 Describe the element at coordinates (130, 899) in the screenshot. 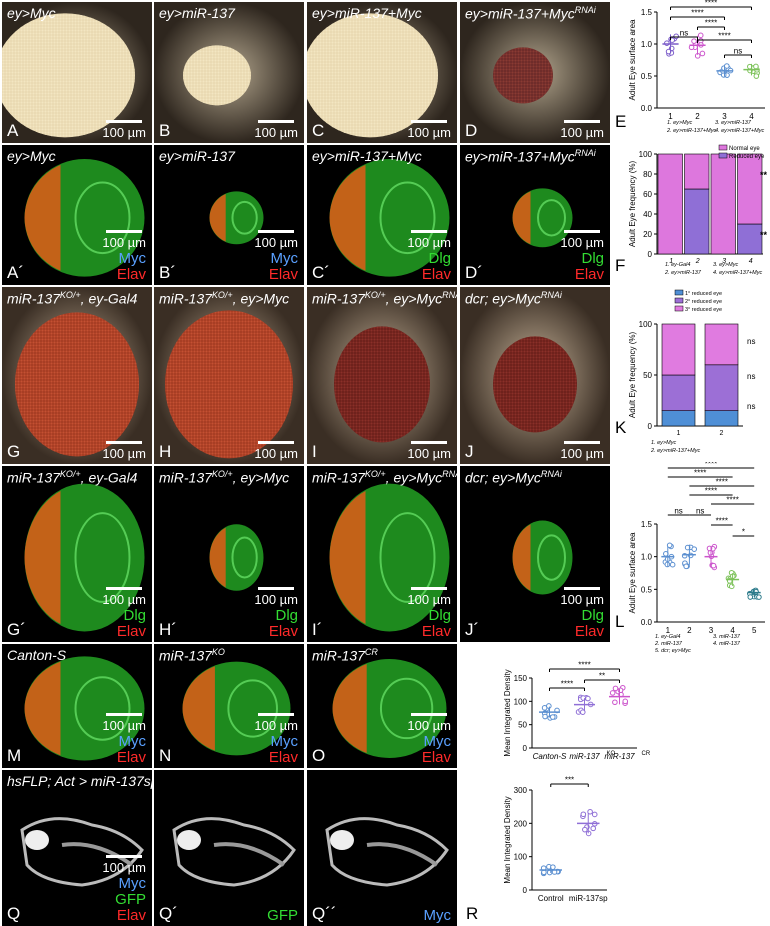

I see `stain-label-gfp: GFP` at that location.